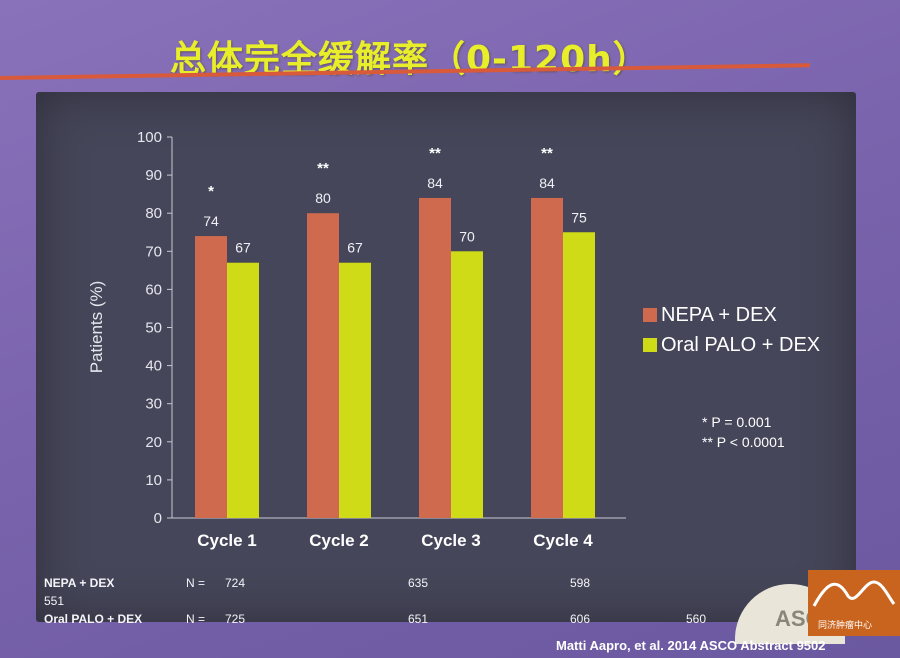  Describe the element at coordinates (467, 385) in the screenshot. I see `bar-palo-cycle3` at that location.